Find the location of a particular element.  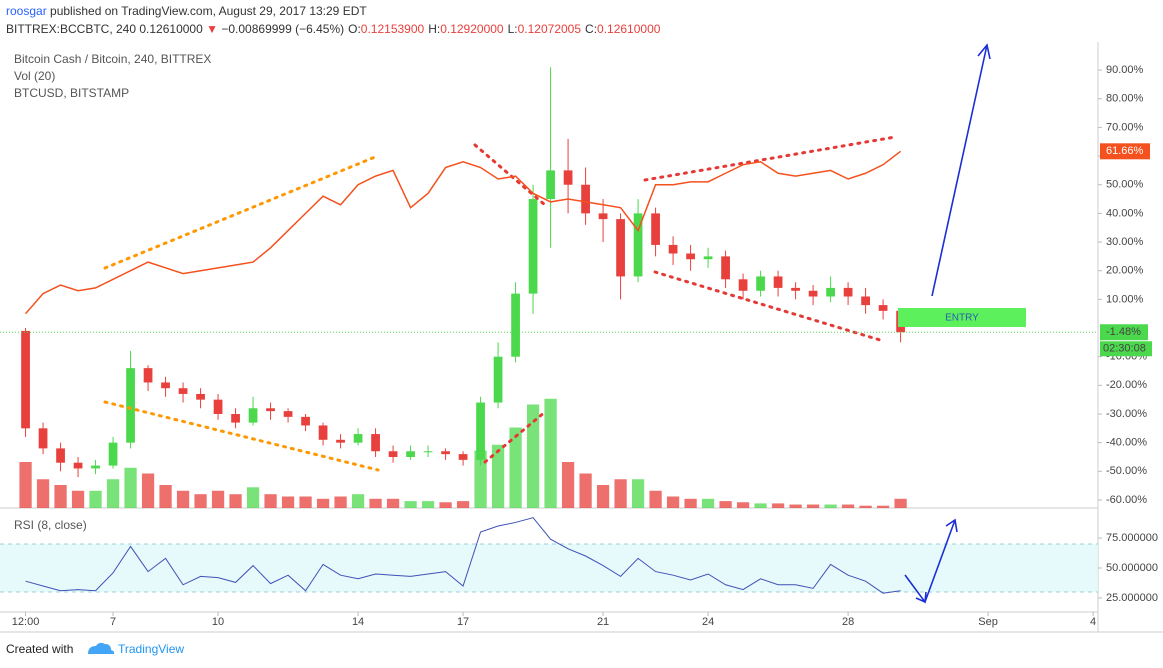

compare-last-label: 61.66% is located at coordinates (1125, 151).